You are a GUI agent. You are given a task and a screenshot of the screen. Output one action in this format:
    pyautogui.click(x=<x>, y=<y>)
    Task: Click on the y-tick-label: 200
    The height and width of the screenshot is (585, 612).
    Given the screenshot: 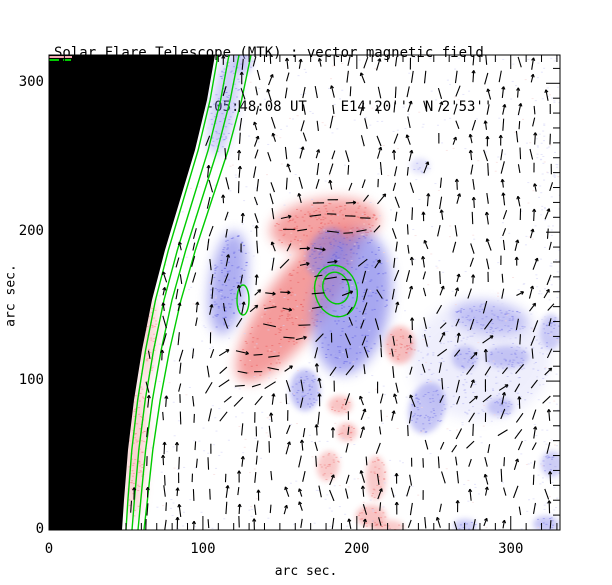 What is the action you would take?
    pyautogui.click(x=31, y=231)
    